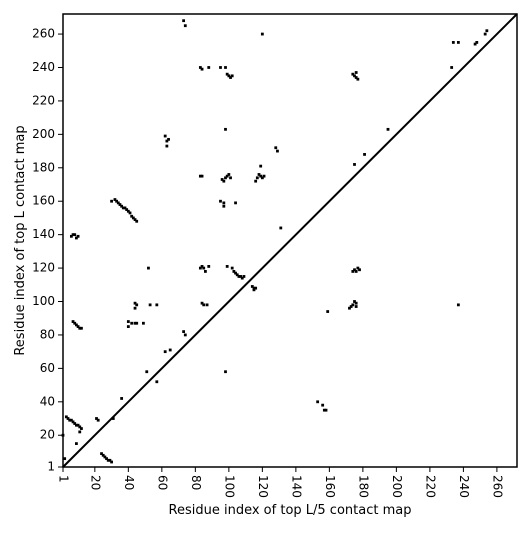 This screenshot has width=531, height=535. Describe the element at coordinates (330, 486) in the screenshot. I see `x-tick-label: 160` at that location.